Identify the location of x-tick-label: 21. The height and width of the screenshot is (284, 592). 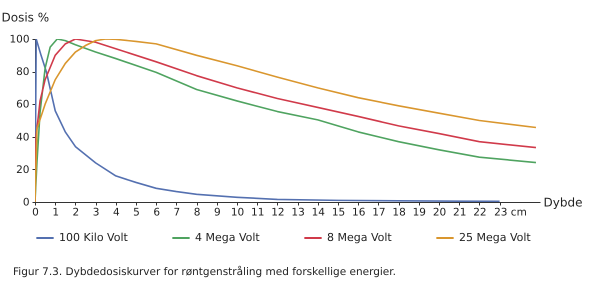
(459, 212).